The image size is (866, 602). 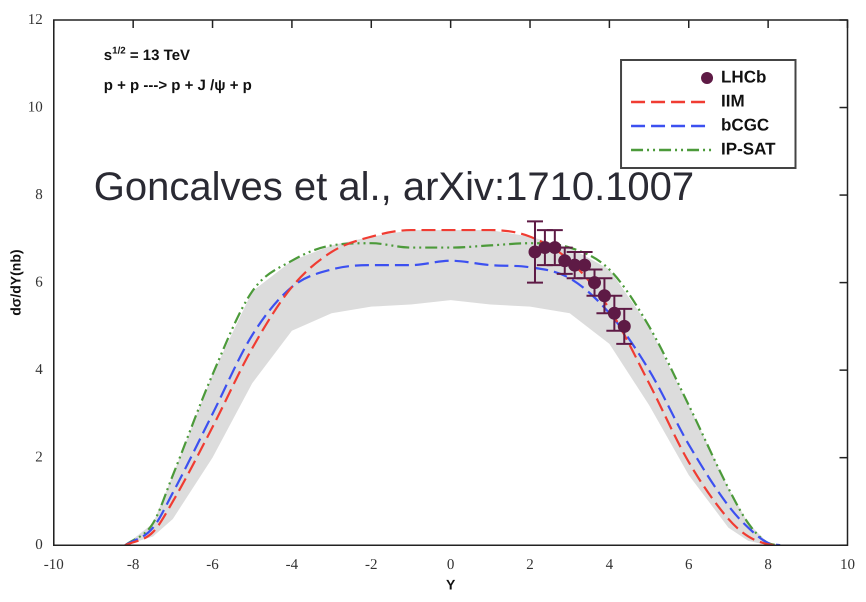 I want to click on y-tick-label: 12, so click(x=35, y=20).